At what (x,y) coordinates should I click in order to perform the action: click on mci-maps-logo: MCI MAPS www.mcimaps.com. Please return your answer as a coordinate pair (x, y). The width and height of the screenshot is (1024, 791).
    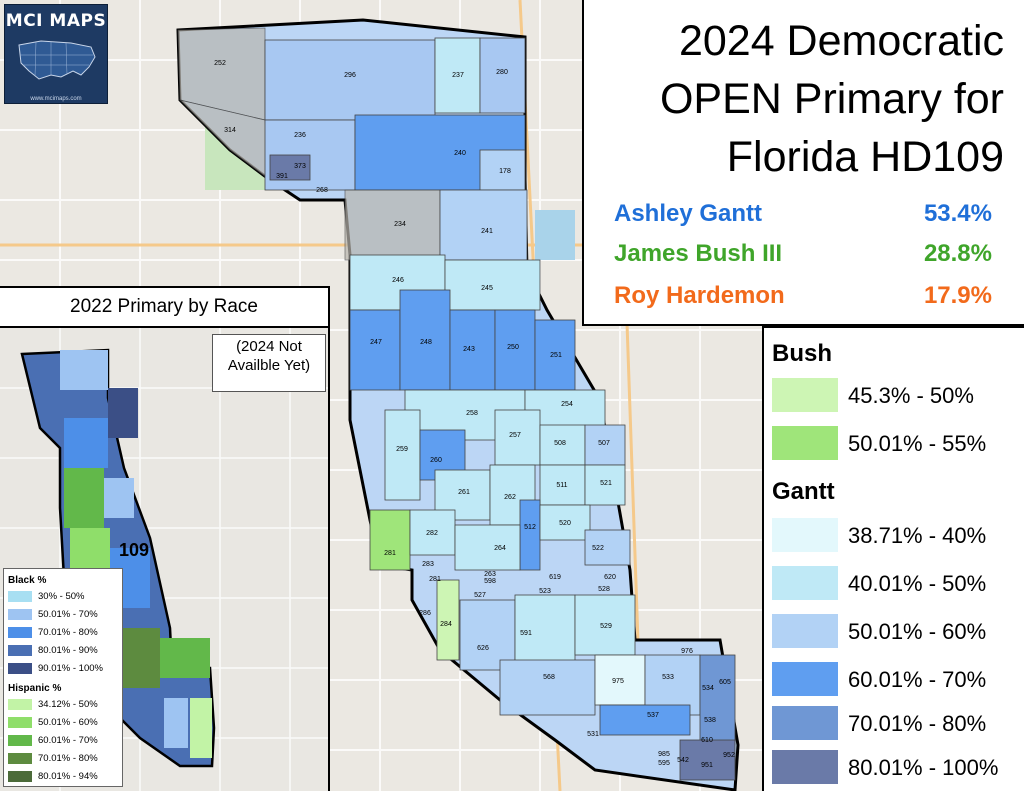
    Looking at the image, I should click on (56, 54).